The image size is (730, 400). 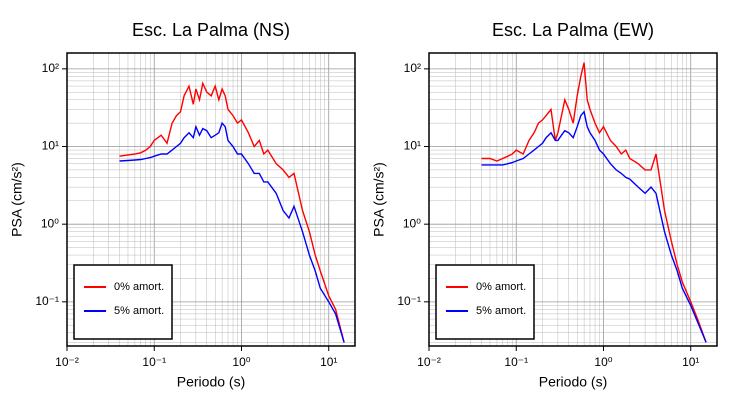 What do you see at coordinates (573, 30) in the screenshot?
I see `chart-title: Esc. La Palma (EW)` at bounding box center [573, 30].